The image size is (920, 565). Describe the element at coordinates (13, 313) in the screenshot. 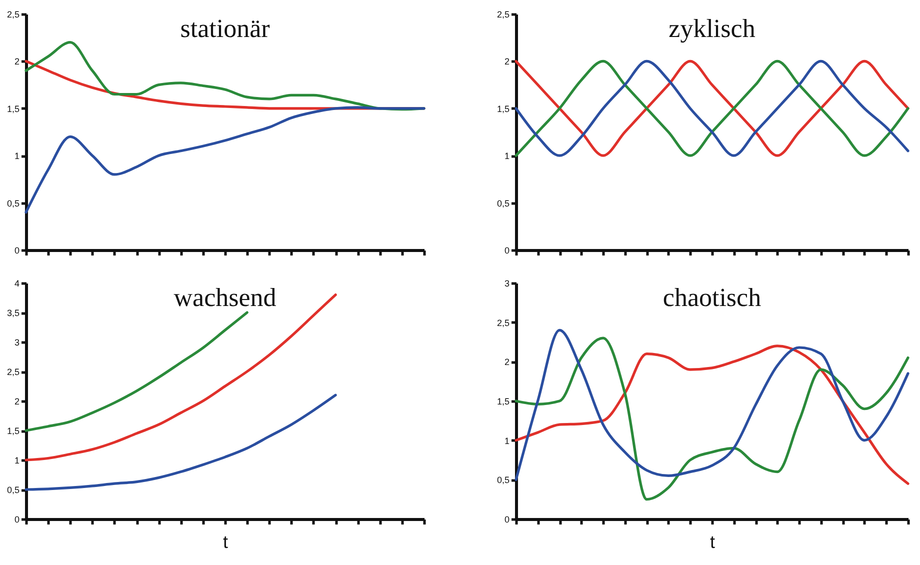

I see `y-tick-label: 3,5` at that location.